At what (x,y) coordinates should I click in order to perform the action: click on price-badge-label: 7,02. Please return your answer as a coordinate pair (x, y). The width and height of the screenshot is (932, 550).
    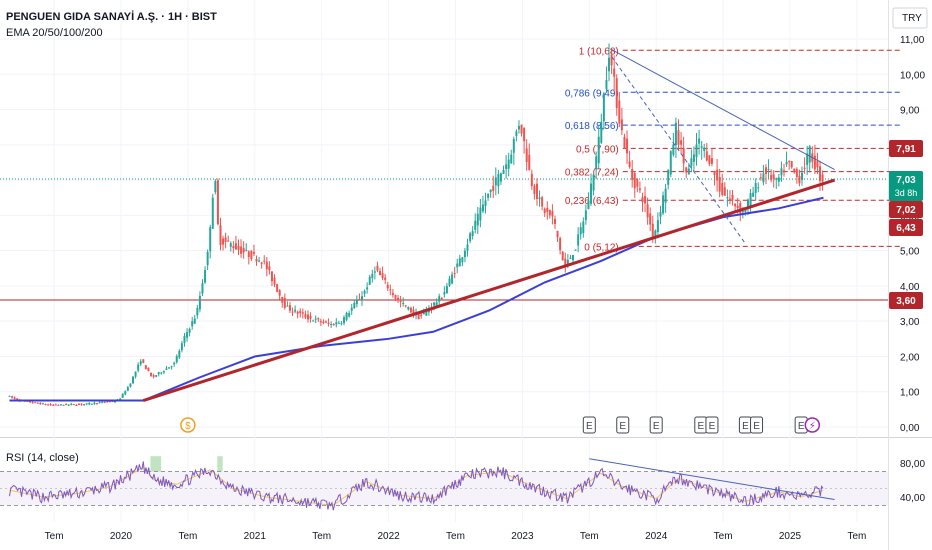
    Looking at the image, I should click on (906, 210).